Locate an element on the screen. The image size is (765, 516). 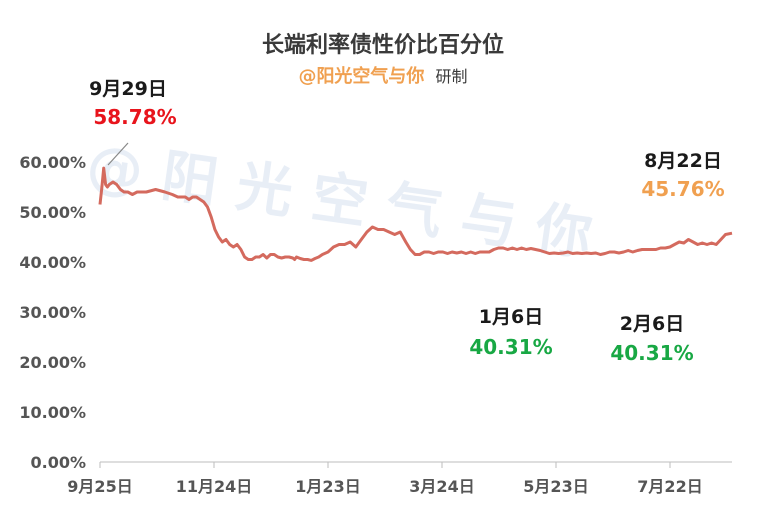
x-tick-label: 11月24日 is located at coordinates (214, 486).